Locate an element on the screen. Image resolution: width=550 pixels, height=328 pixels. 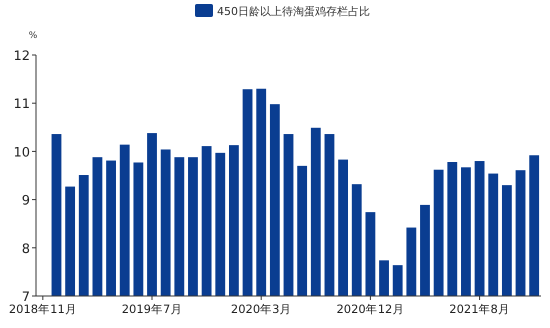
y-tick-label: 8 is located at coordinates (26, 249).